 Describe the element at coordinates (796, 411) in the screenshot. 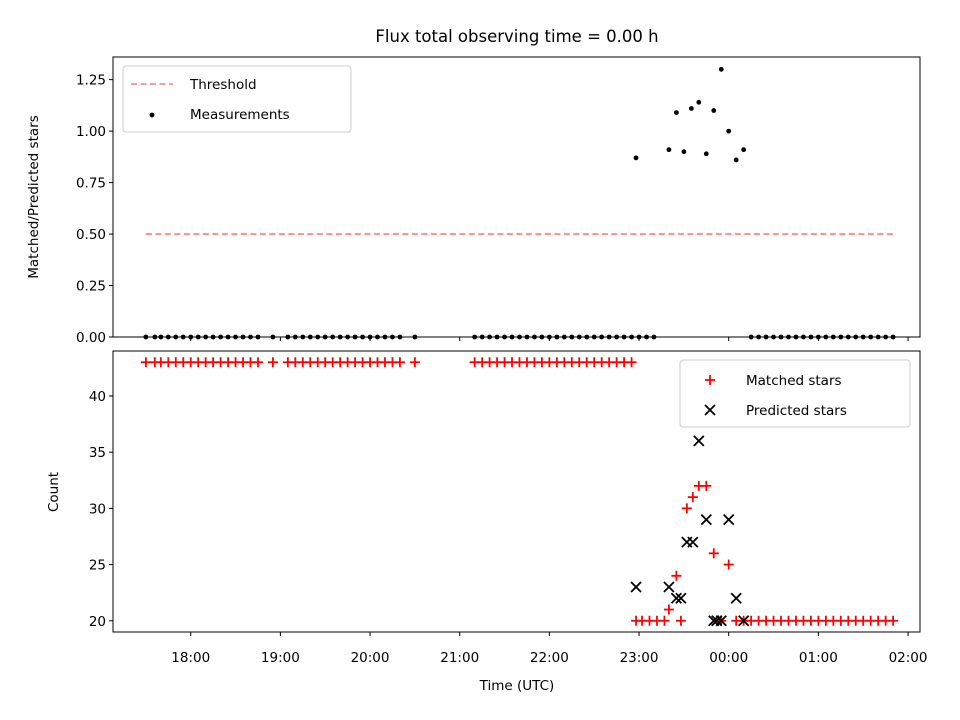

I see `legend-predicted-label: Predicted stars` at that location.